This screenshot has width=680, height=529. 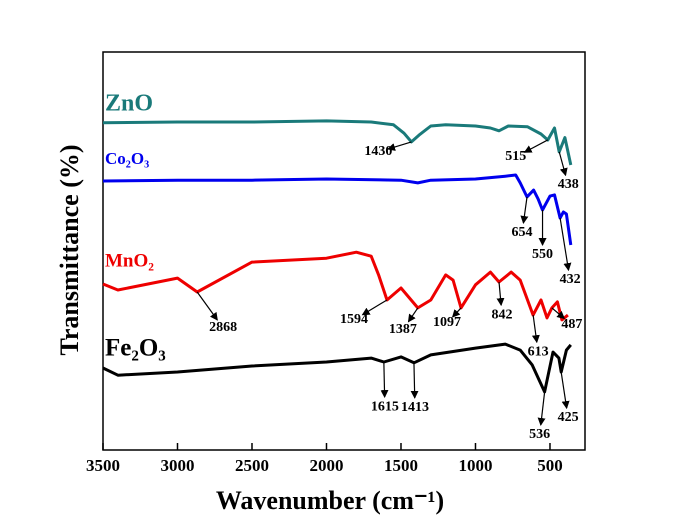 I want to click on peak-label: 1615, so click(x=385, y=406).